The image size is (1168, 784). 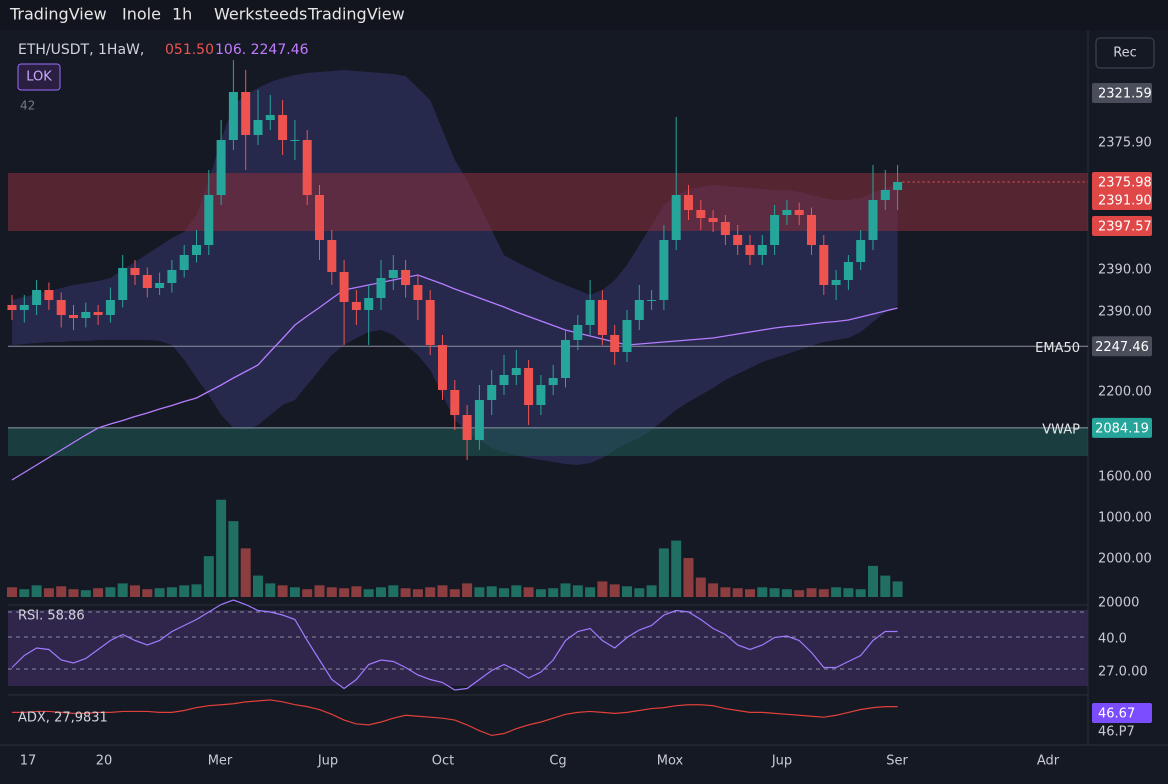 What do you see at coordinates (104, 761) in the screenshot?
I see `time-axis-label: 20` at bounding box center [104, 761].